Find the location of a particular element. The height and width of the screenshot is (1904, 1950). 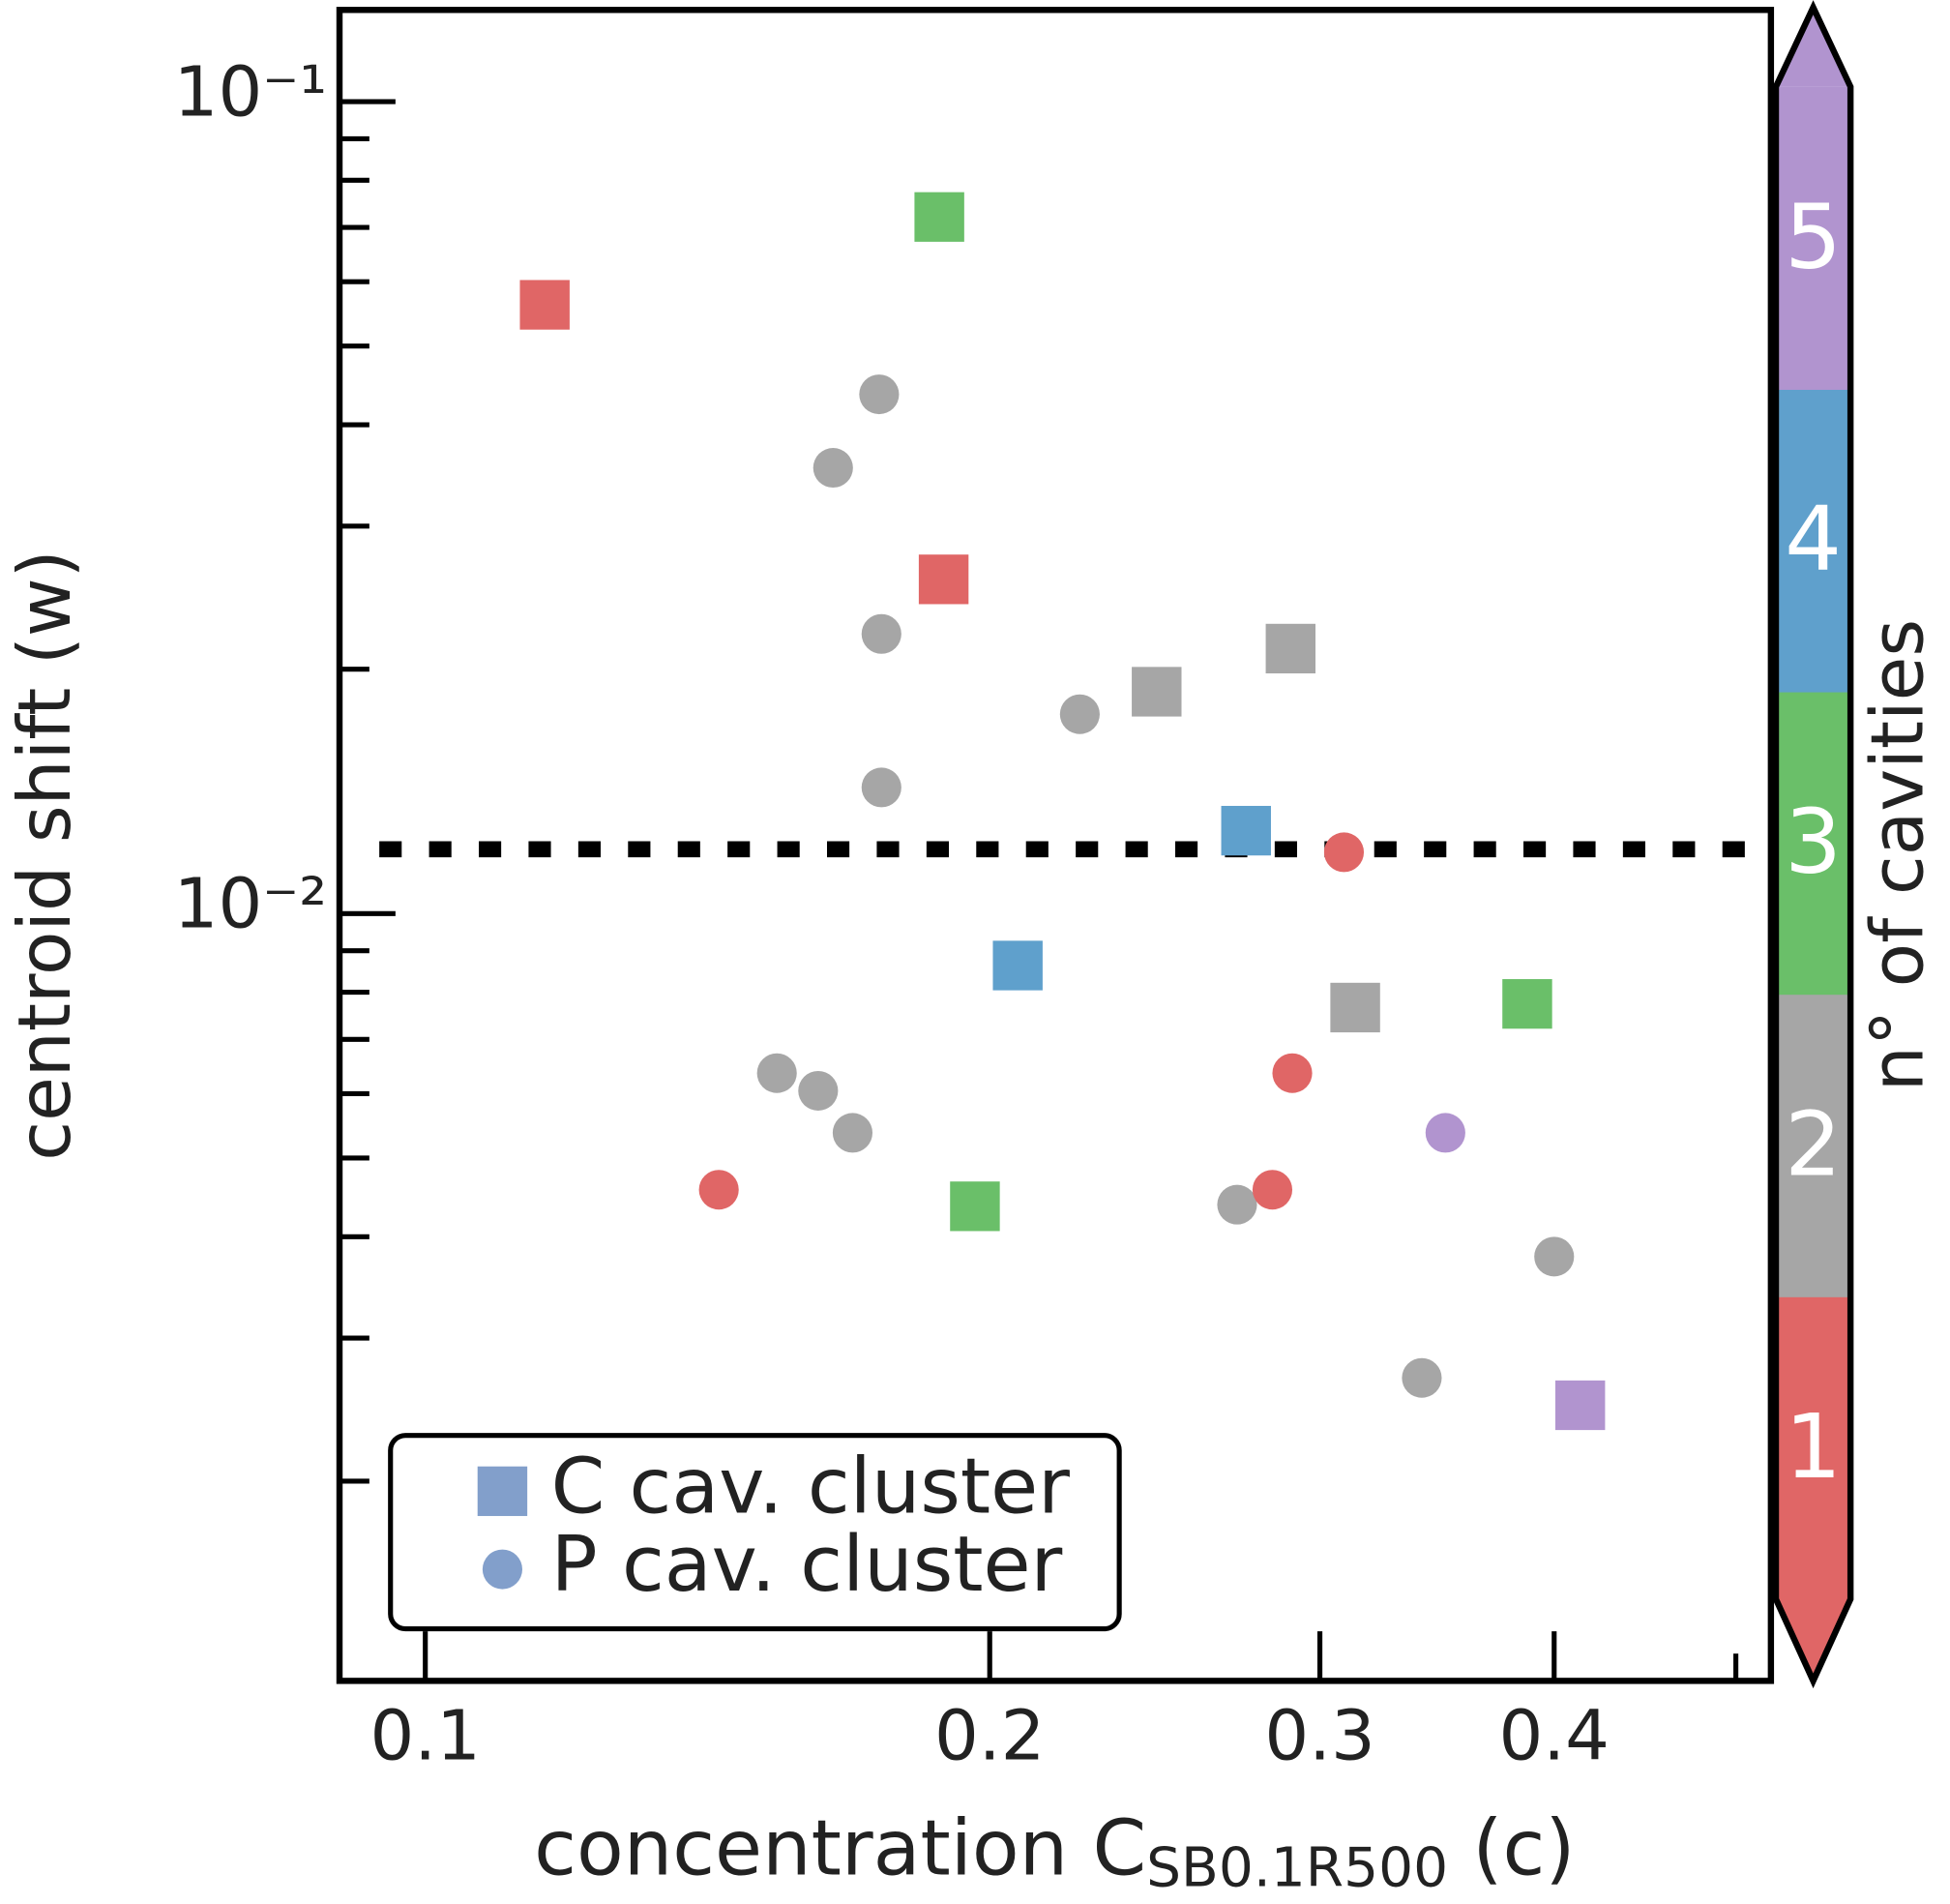

colorbar-tick-label: 3 is located at coordinates (1814, 842).